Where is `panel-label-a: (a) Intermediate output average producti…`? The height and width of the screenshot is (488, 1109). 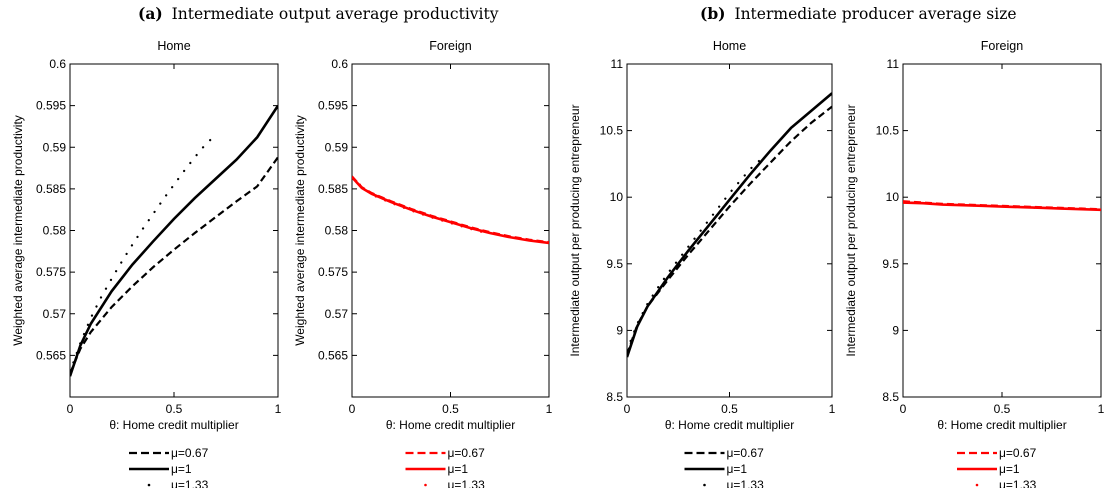 panel-label-a: (a) Intermediate output average producti… is located at coordinates (318, 13).